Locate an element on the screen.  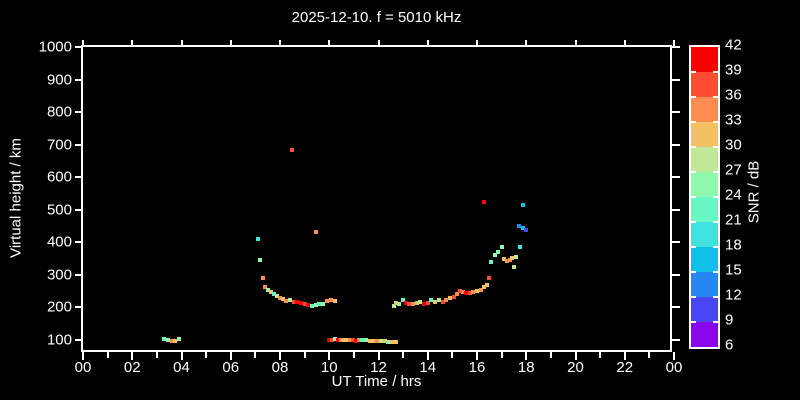
y-tick-label: 900 is located at coordinates (59, 80).